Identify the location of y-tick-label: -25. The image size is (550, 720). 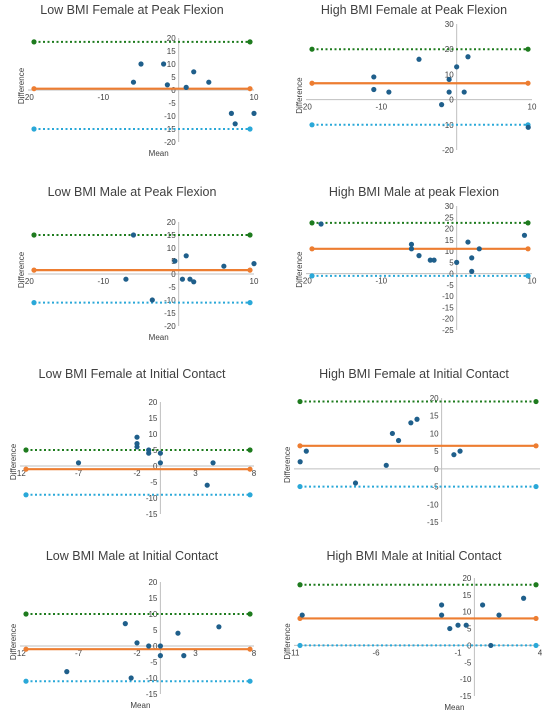
(448, 330).